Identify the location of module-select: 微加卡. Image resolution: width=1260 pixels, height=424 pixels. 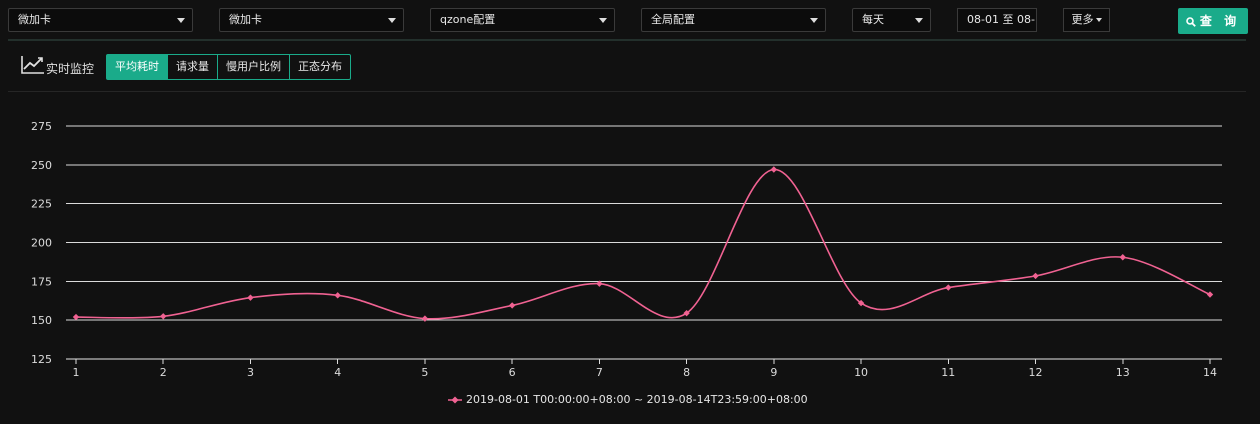
(311, 20).